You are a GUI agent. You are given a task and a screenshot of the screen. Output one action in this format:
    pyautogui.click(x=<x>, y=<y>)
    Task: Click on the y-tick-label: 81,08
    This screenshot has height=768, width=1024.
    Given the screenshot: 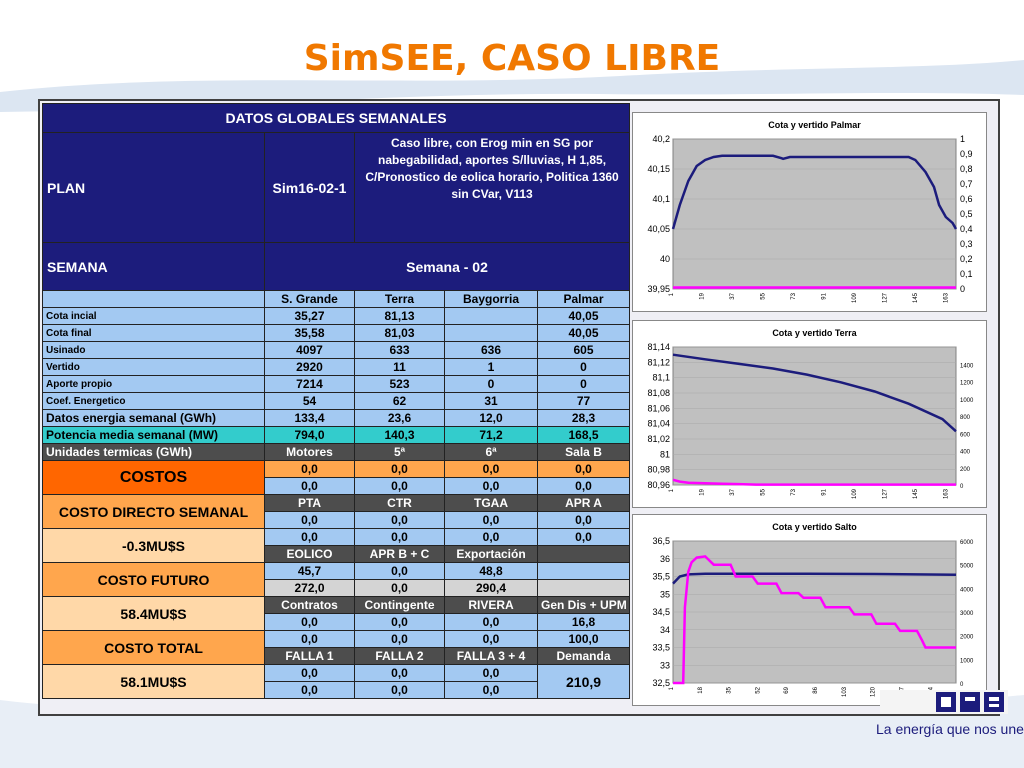 What is the action you would take?
    pyautogui.click(x=658, y=393)
    